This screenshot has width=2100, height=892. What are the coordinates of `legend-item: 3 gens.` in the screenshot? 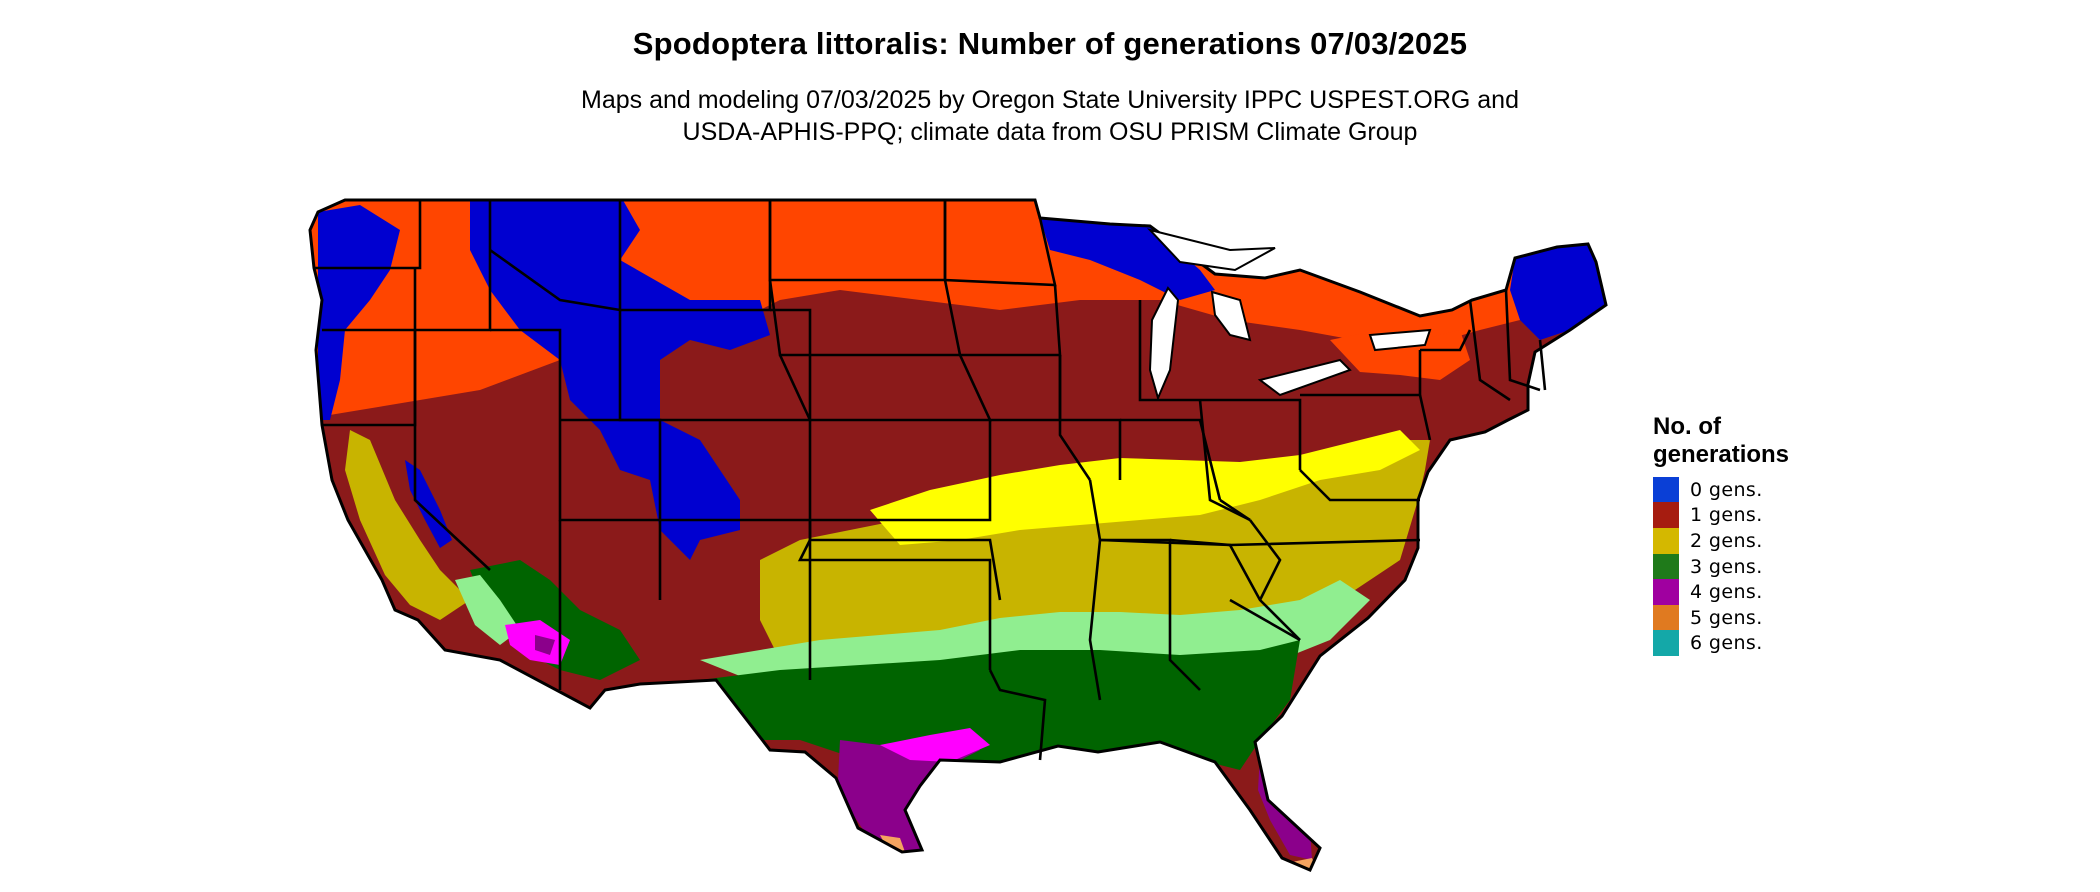 It's located at (1721, 566).